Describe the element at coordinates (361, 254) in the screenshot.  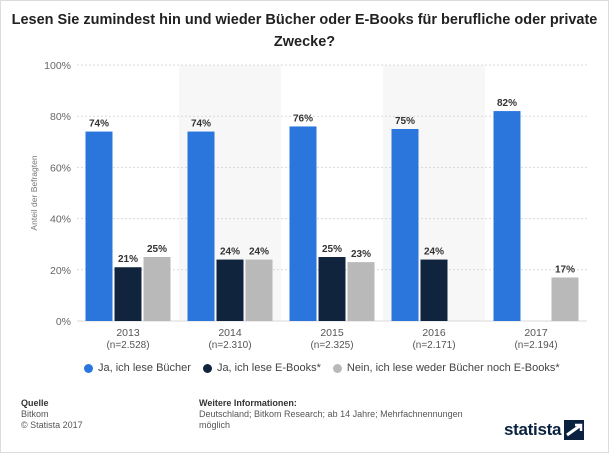
I see `data-label: 23%` at that location.